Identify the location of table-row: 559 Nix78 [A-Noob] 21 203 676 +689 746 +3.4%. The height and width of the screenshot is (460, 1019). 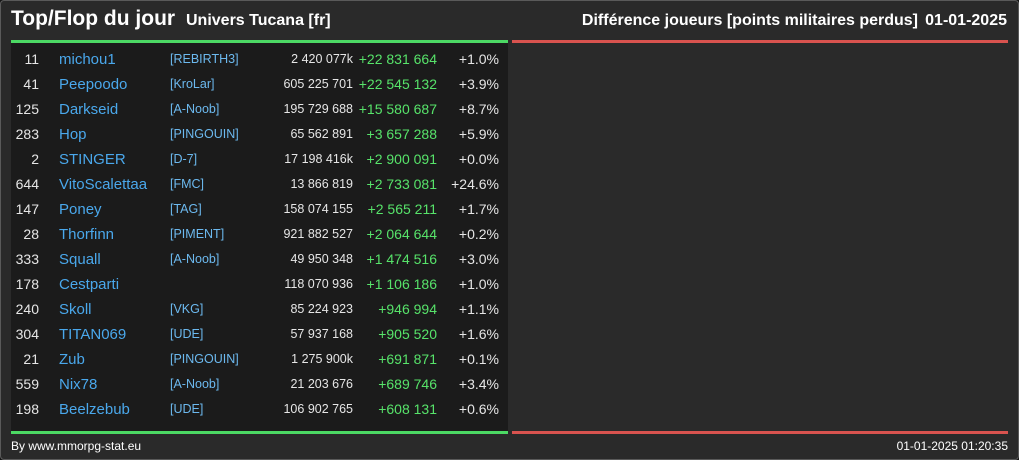
(259, 384).